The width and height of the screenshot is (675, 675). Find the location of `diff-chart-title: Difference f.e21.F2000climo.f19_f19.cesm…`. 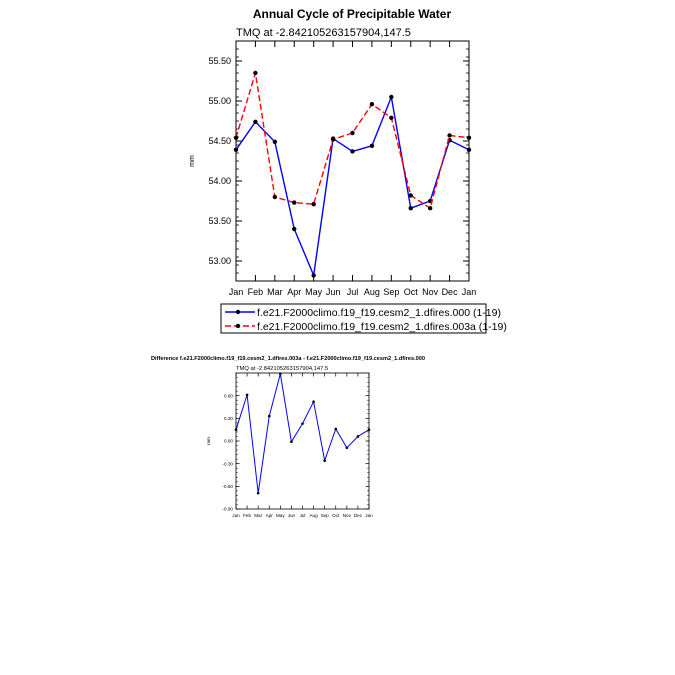

diff-chart-title: Difference f.e21.F2000climo.f19_f19.cesm… is located at coordinates (288, 359).